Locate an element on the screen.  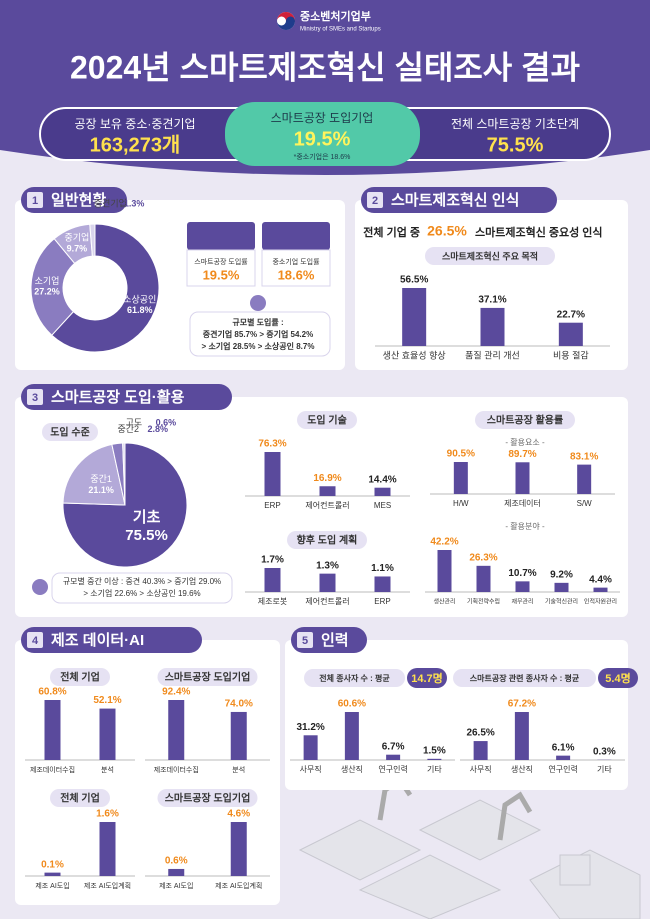
bar-category: 생산관리 is located at coordinates (444, 602).